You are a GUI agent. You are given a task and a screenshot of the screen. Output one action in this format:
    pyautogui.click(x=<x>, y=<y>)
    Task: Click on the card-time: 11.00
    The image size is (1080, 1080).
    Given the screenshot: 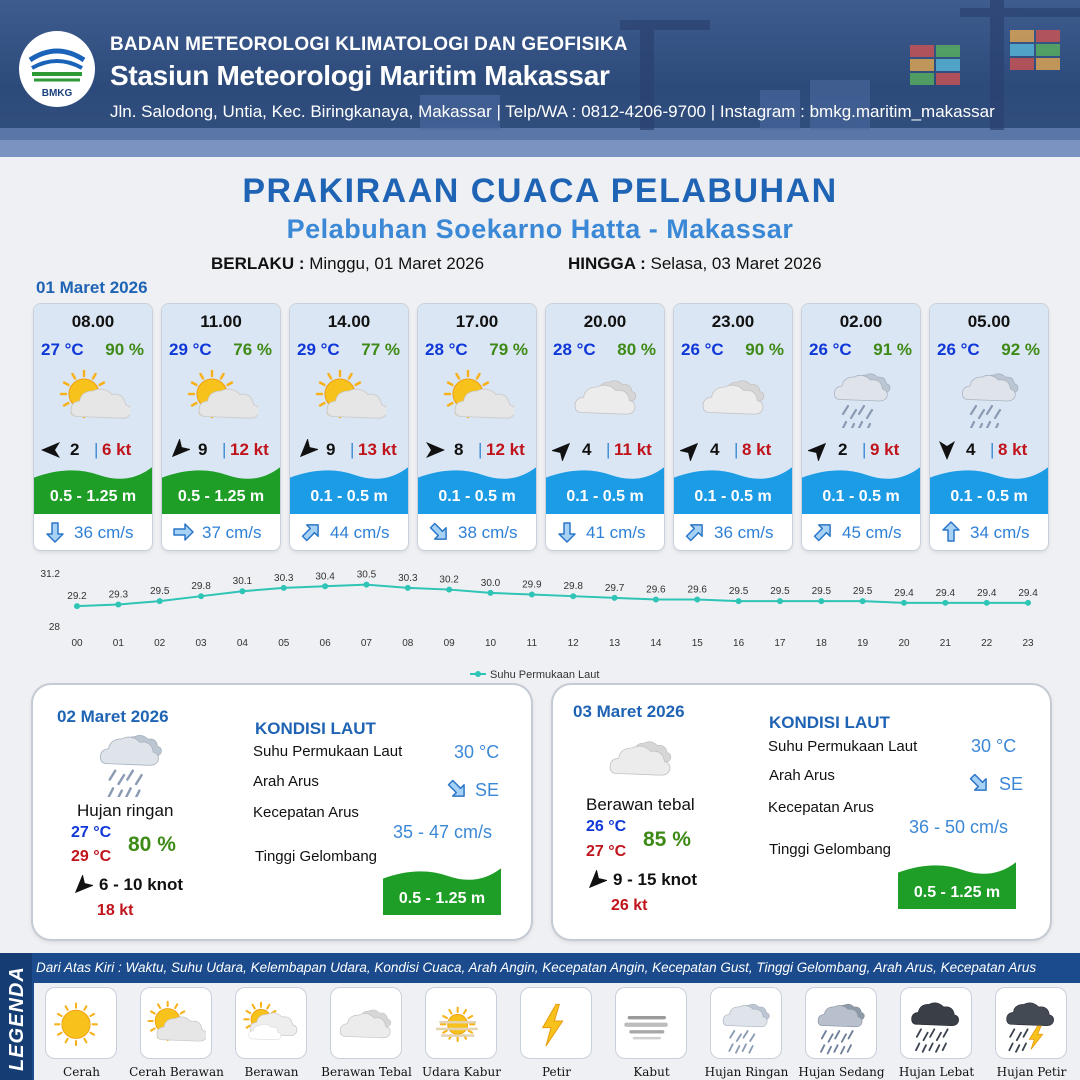 What is the action you would take?
    pyautogui.click(x=221, y=321)
    